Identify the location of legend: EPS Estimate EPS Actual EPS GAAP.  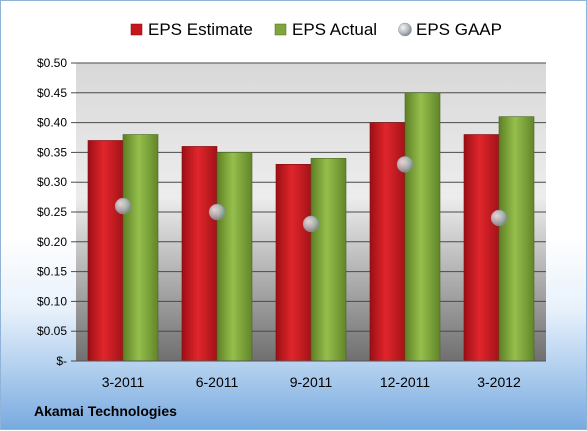
(316, 29).